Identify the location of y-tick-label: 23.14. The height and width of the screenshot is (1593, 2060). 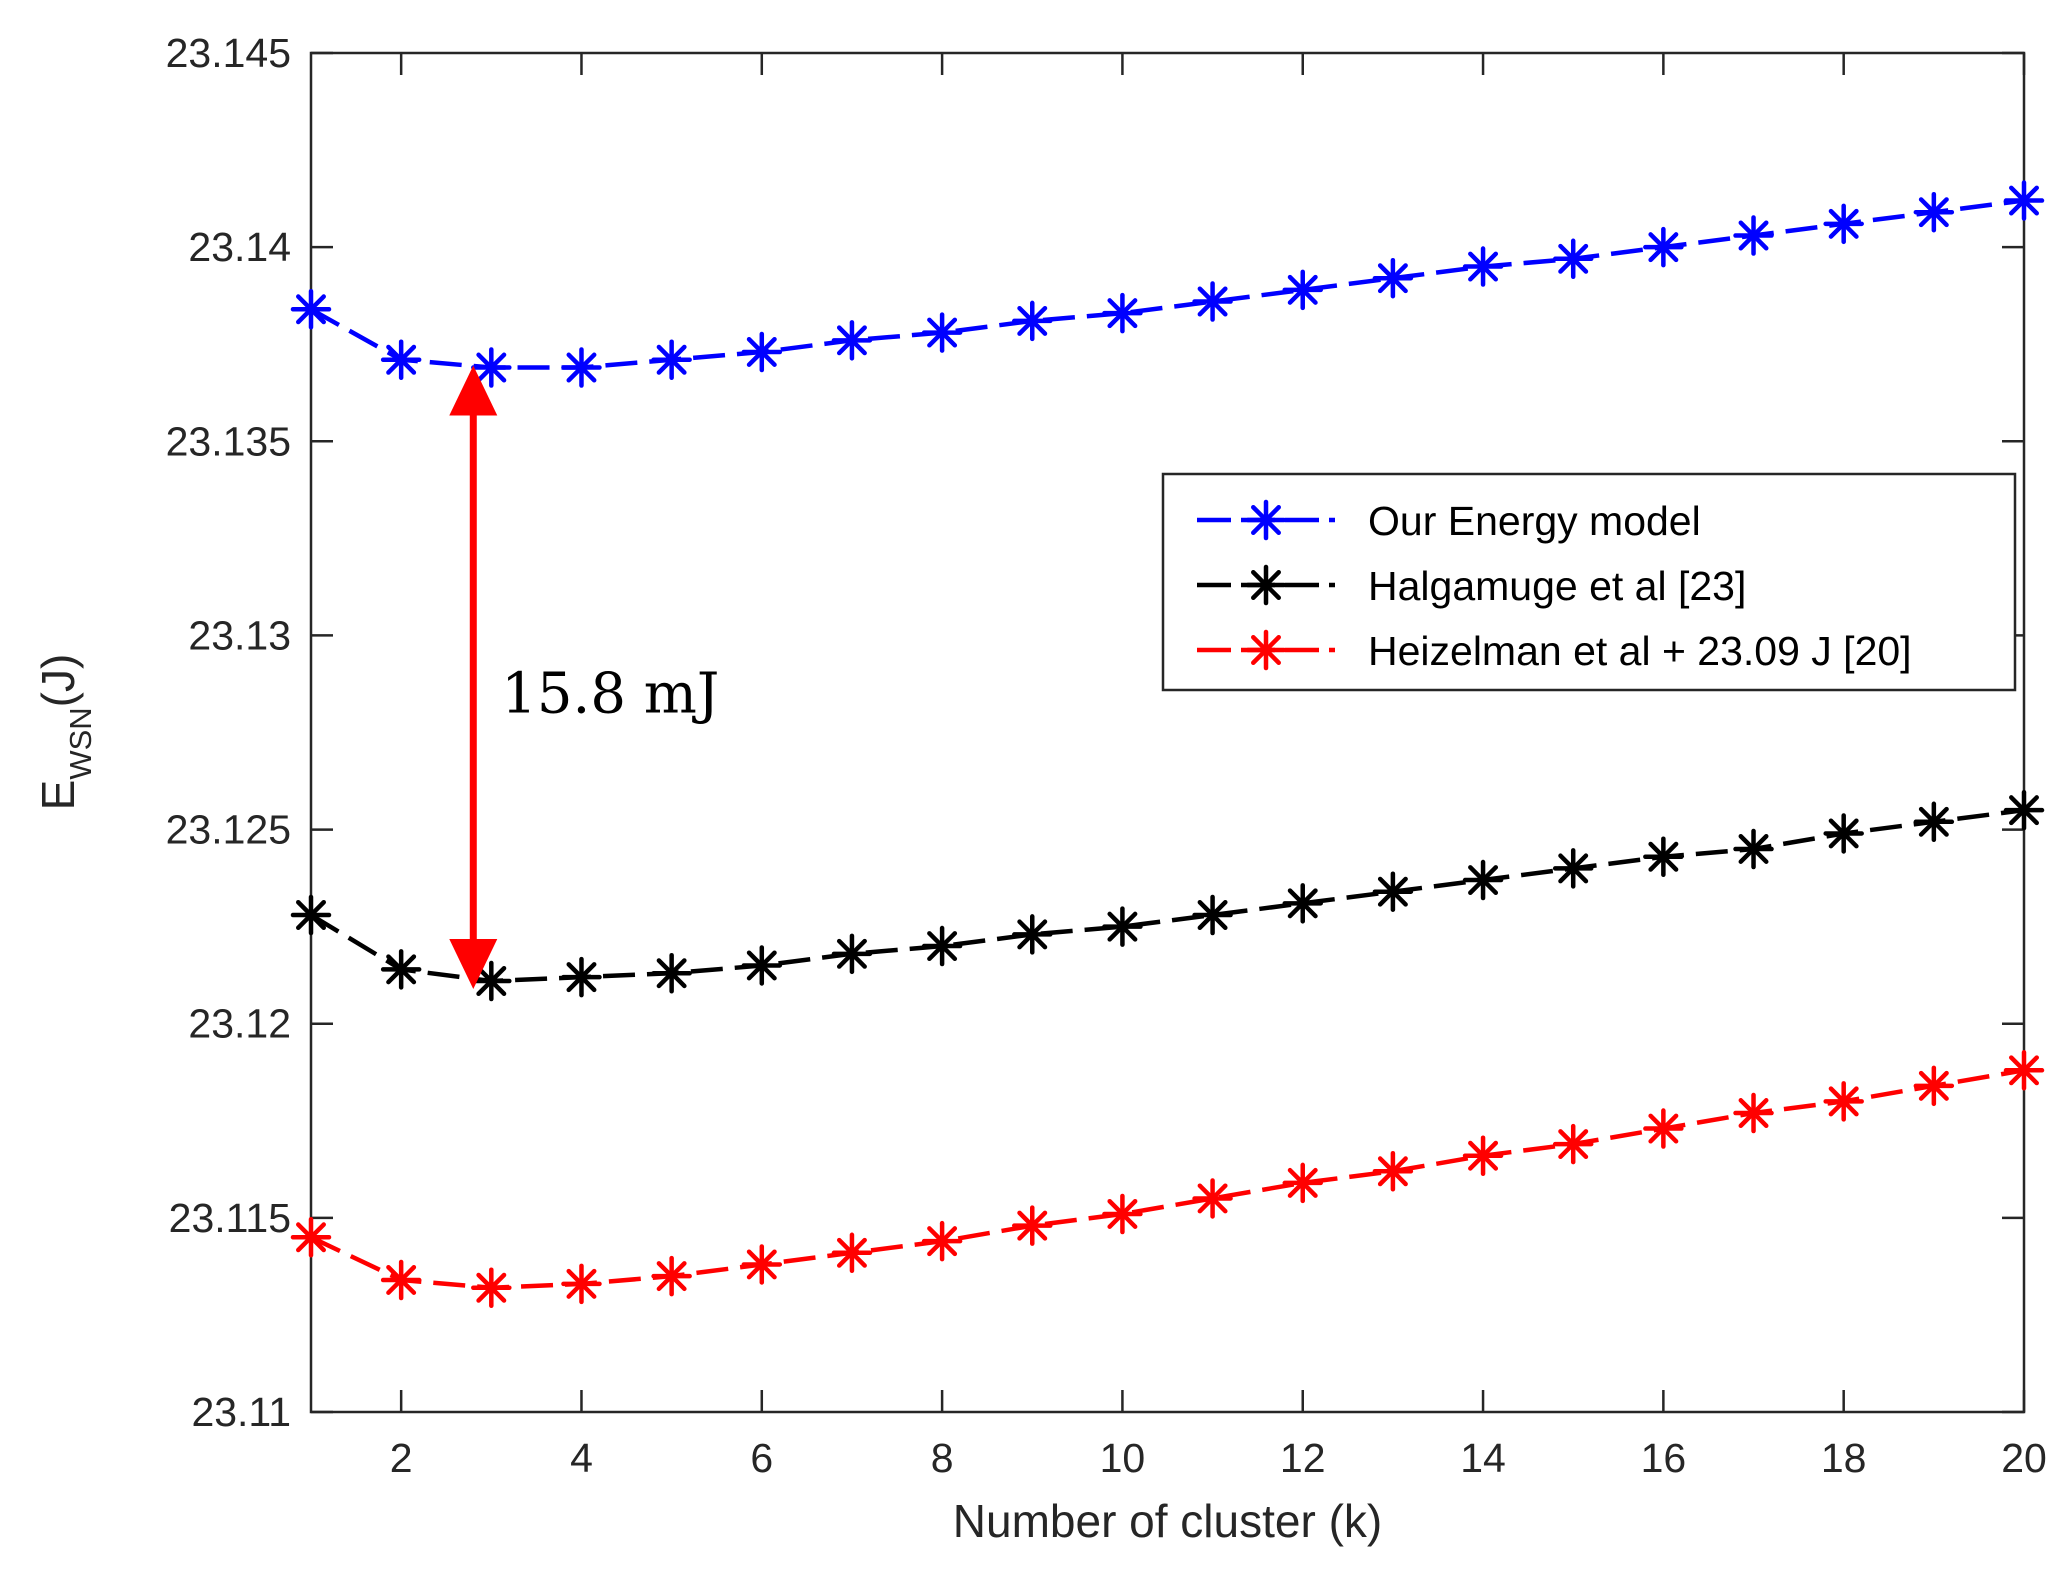
(239, 247).